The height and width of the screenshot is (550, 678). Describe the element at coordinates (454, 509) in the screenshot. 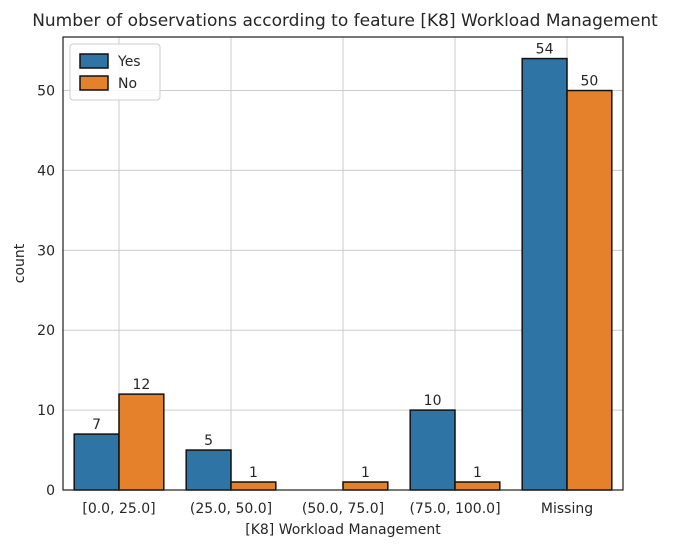

I see `x-tick-label: (75.0, 100.0]` at that location.